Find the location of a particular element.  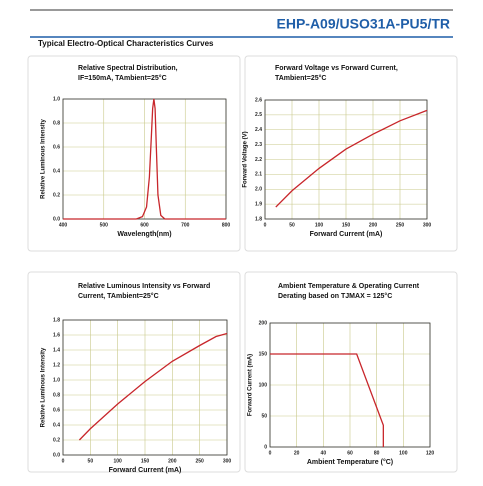

chart-subtitle: Derating based on TJMAX = 125°C is located at coordinates (335, 296).